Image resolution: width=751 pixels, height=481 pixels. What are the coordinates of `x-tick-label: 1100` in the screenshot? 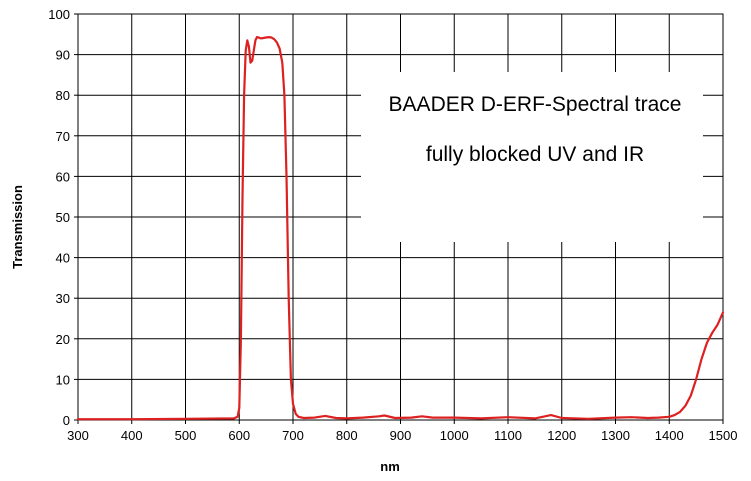 It's located at (508, 435).